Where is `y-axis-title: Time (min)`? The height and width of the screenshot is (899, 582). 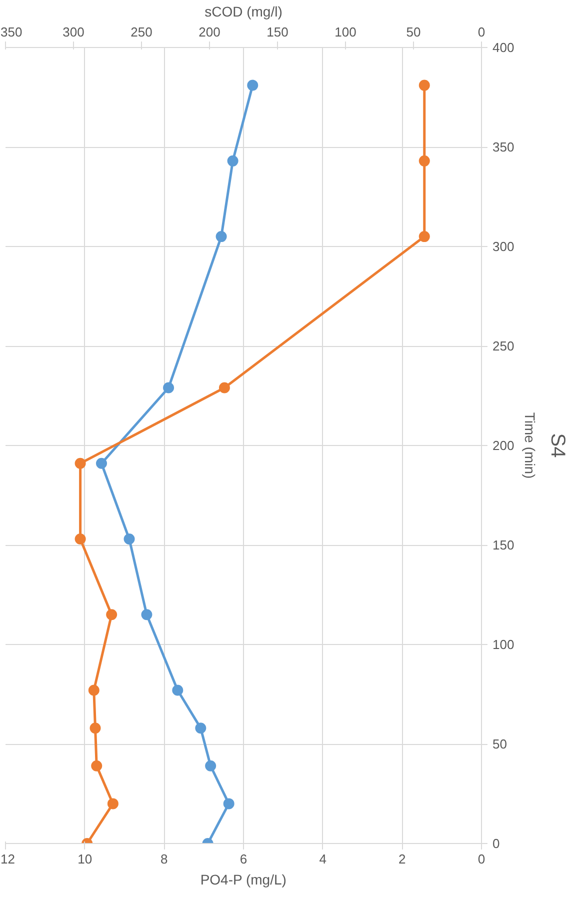
y-axis-title: Time (min) is located at coordinates (530, 445).